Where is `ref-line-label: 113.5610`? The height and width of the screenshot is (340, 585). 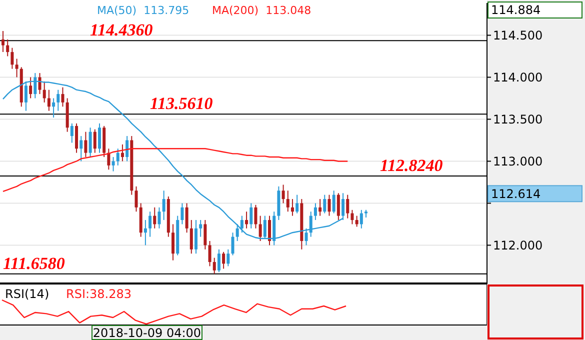 ref-line-label: 113.5610 is located at coordinates (182, 104).